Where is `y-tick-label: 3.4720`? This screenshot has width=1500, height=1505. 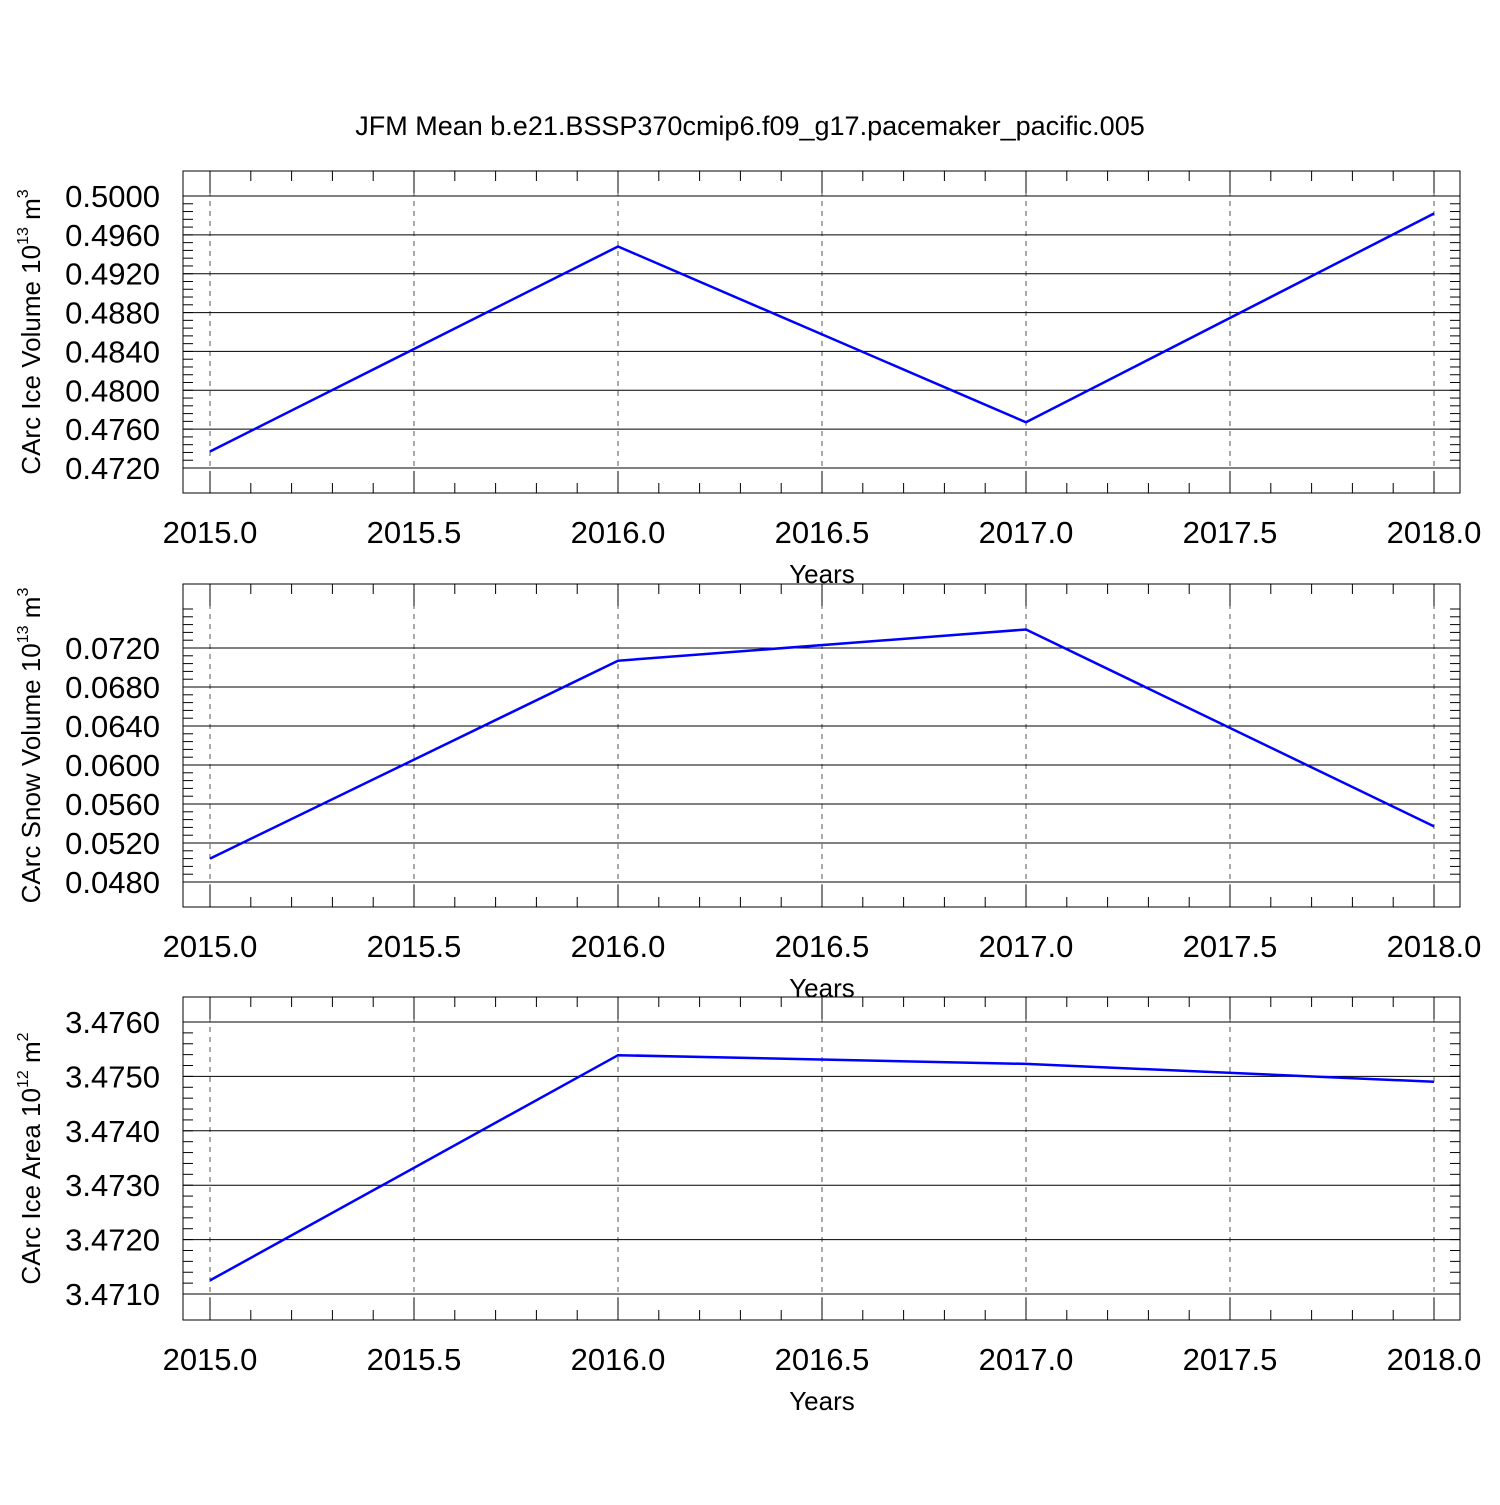
y-tick-label: 3.4720 is located at coordinates (112, 1240).